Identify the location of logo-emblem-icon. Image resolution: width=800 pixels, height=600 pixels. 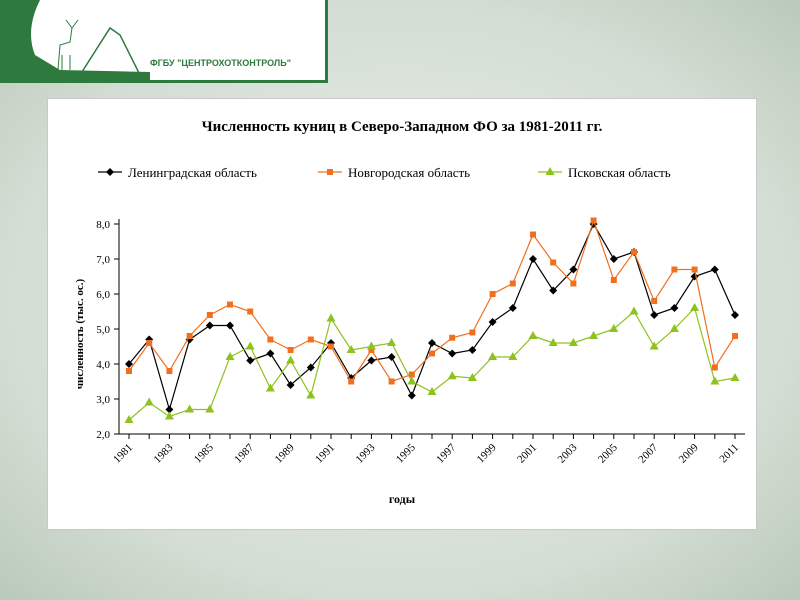
(75, 40).